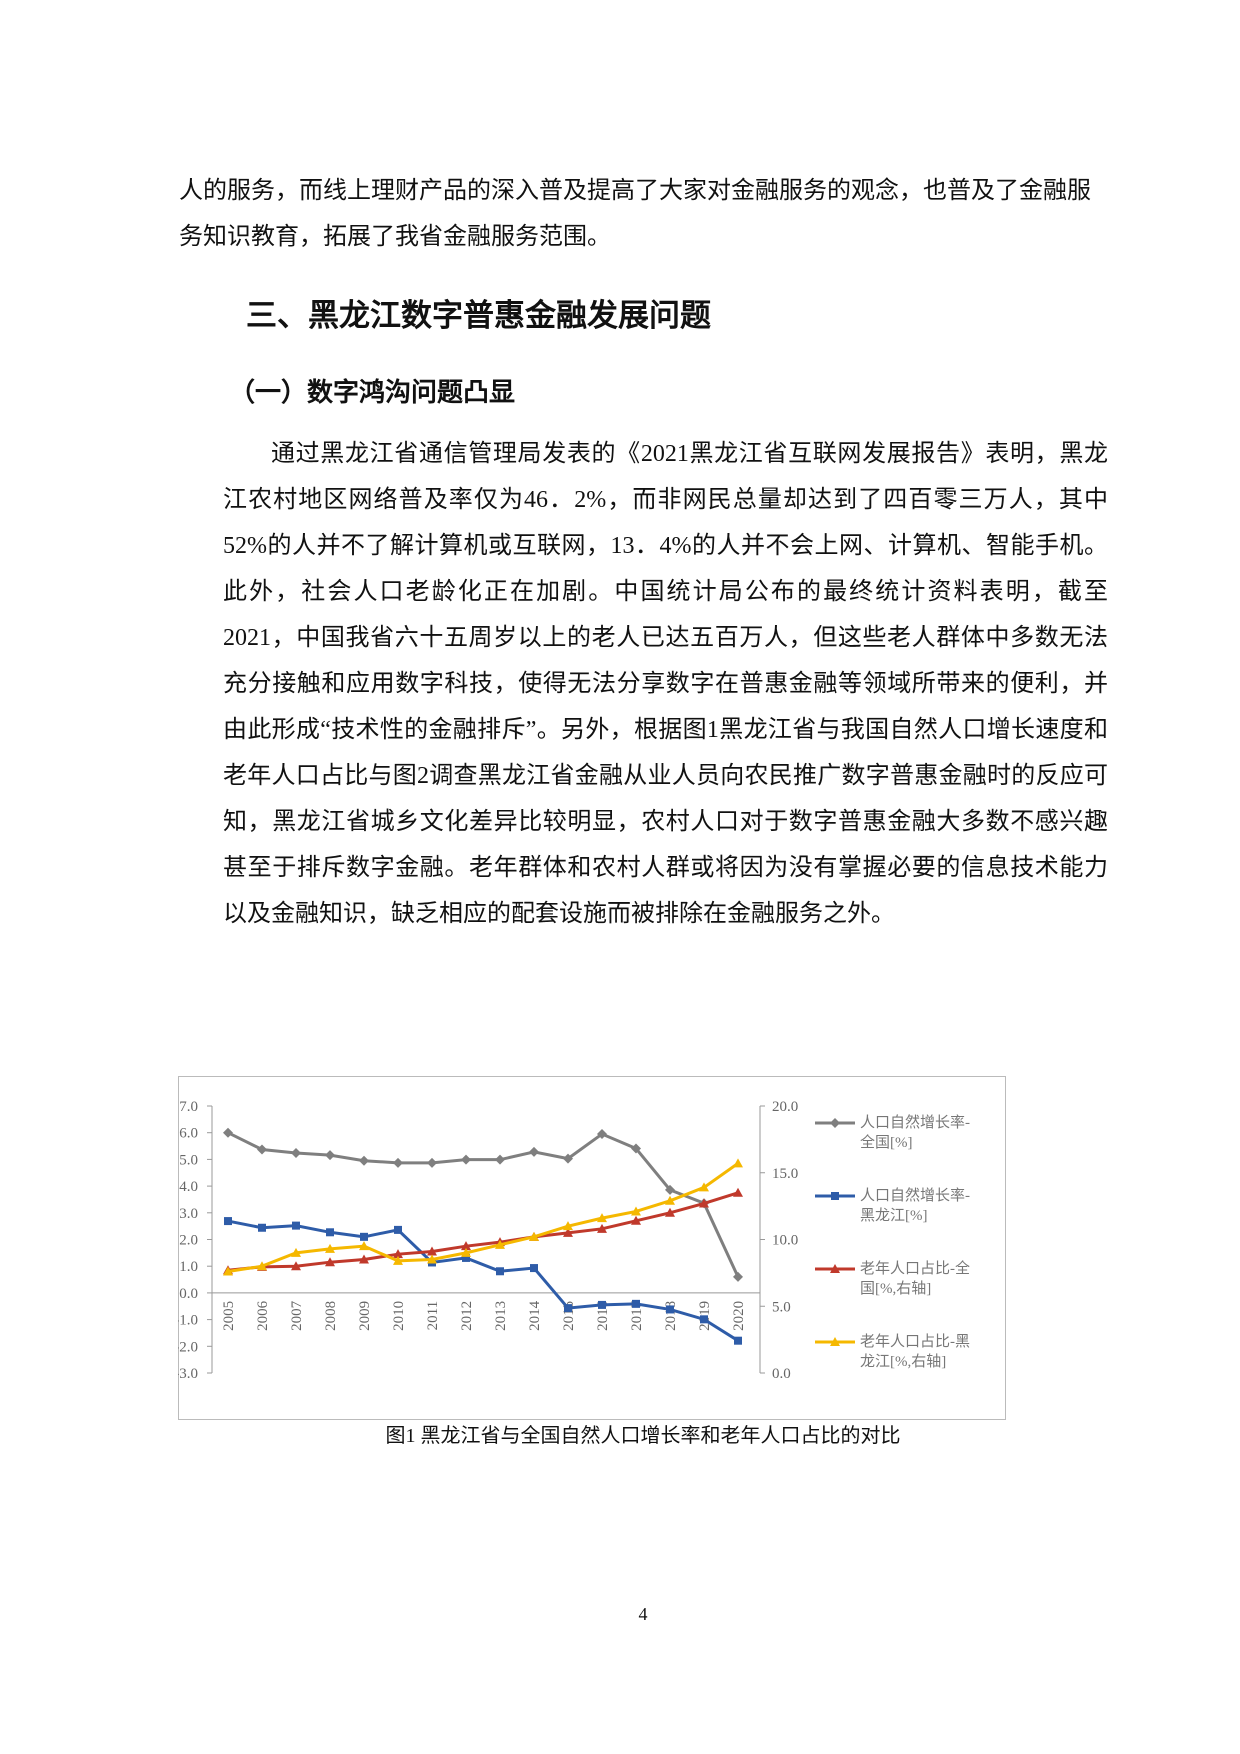  Describe the element at coordinates (785, 1174) in the screenshot. I see `y2-tick-label: 15.0` at that location.